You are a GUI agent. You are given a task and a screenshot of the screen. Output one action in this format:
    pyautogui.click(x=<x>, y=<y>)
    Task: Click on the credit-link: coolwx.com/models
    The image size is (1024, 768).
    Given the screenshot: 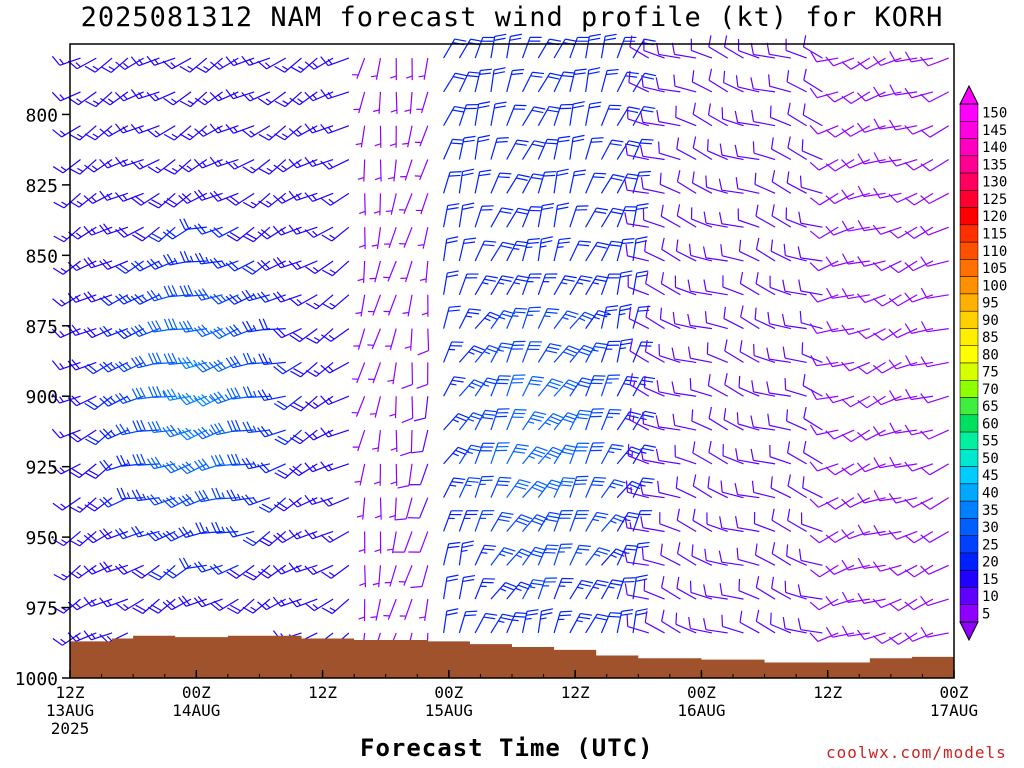 What is the action you would take?
    pyautogui.click(x=916, y=752)
    